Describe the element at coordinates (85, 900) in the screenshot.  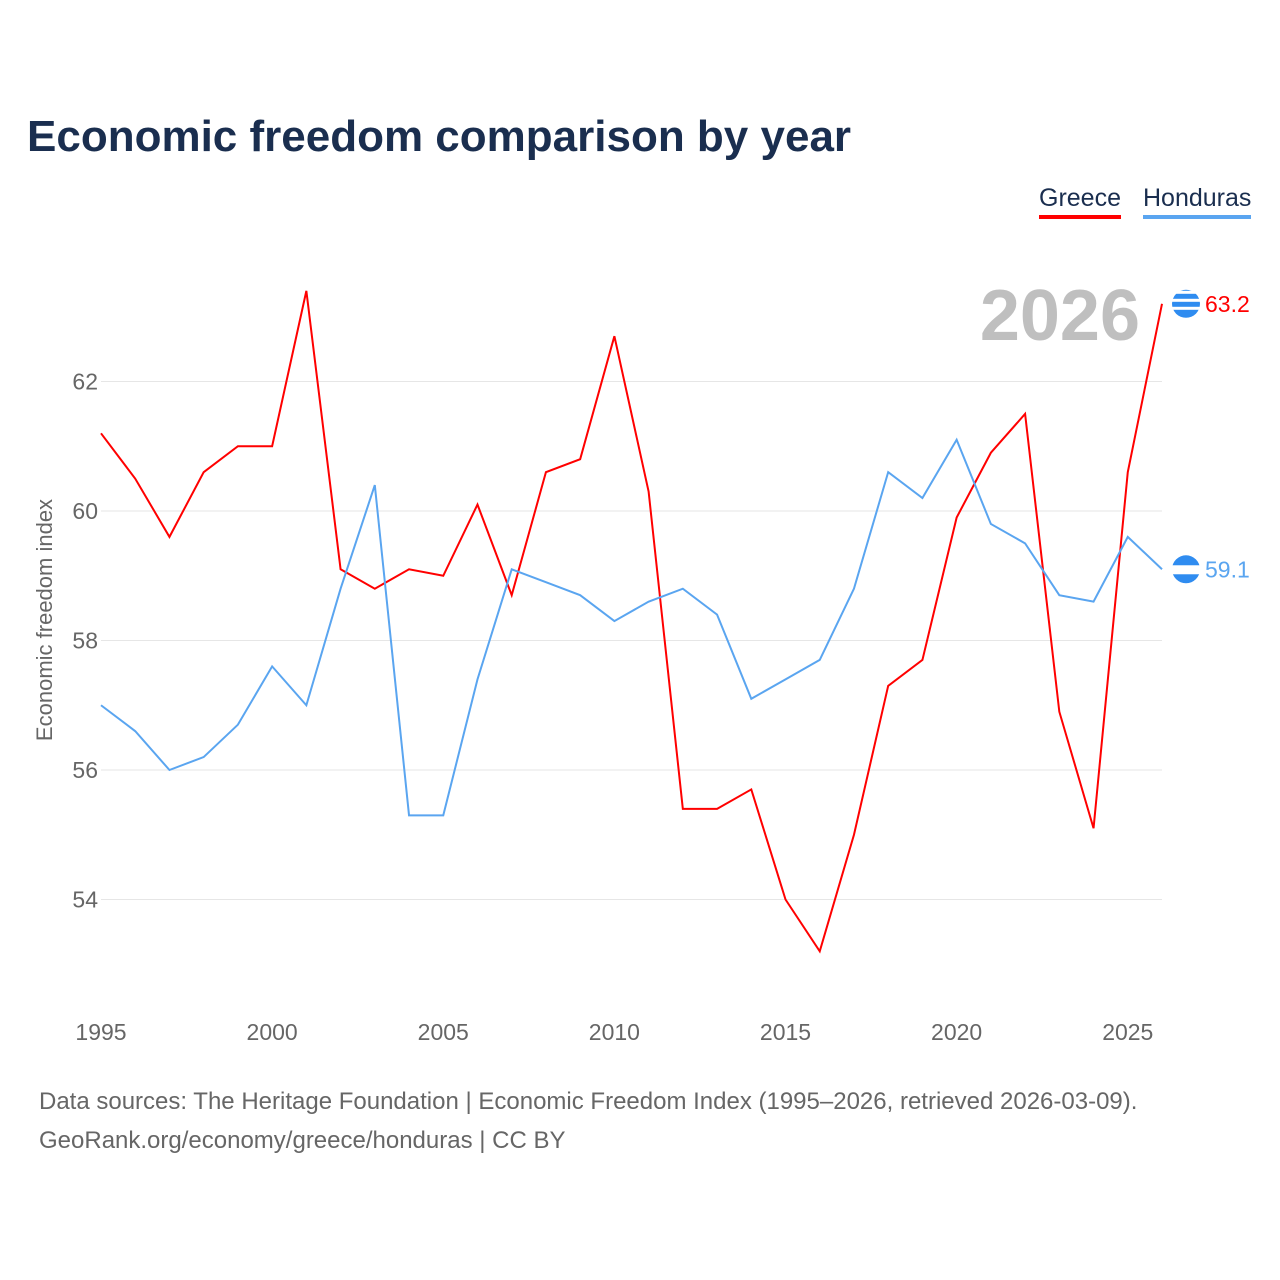
I see `y-tick-label: 54` at that location.